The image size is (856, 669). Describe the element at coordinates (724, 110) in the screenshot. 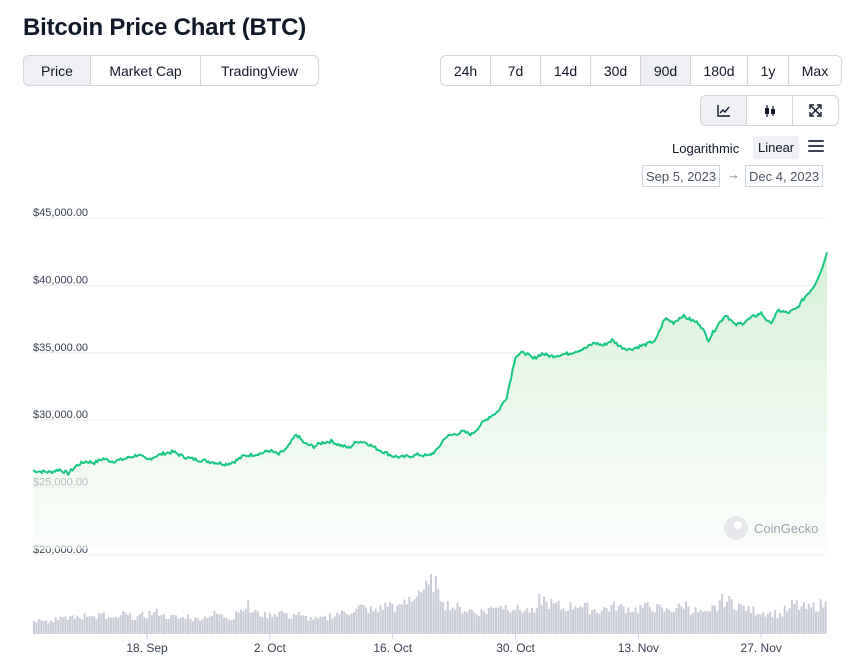

I see `line-chart-button` at that location.